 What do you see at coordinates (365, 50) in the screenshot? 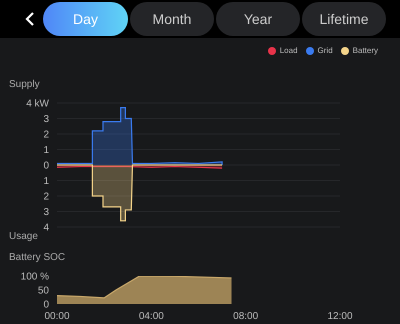
I see `legend-label: Battery` at bounding box center [365, 50].